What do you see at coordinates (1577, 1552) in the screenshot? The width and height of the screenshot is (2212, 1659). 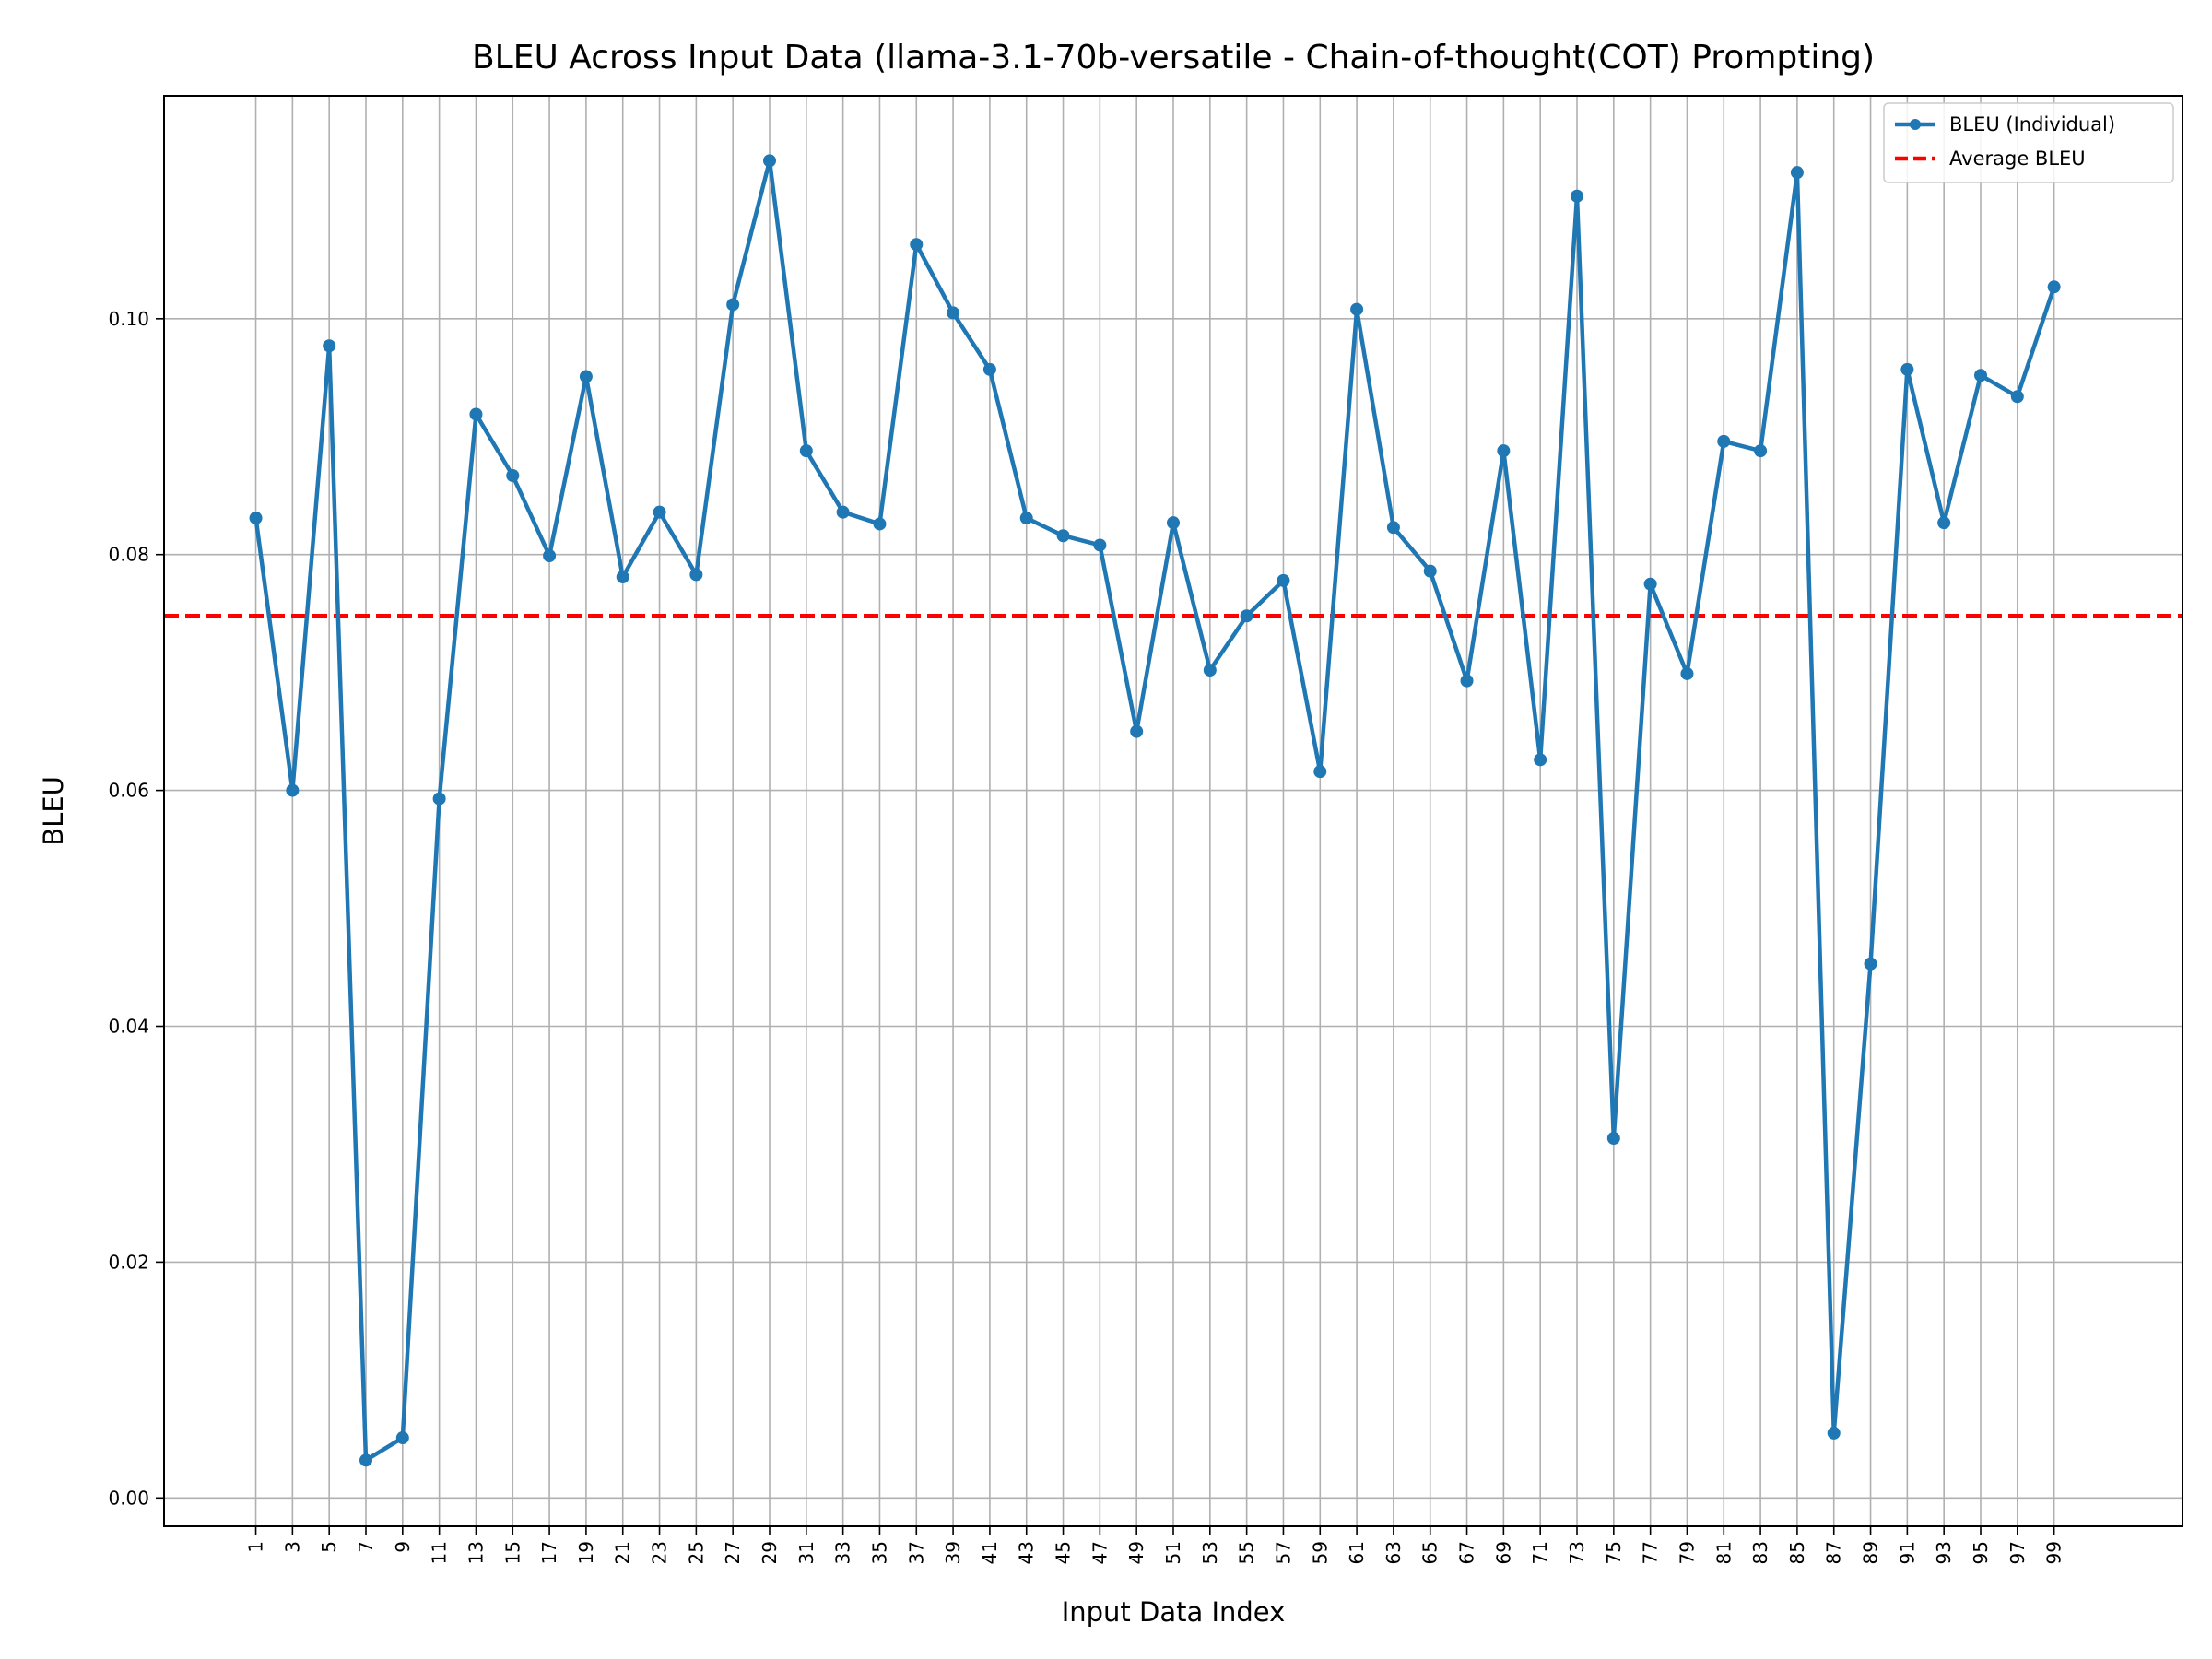 I see `x-tick-label: 73` at bounding box center [1577, 1552].